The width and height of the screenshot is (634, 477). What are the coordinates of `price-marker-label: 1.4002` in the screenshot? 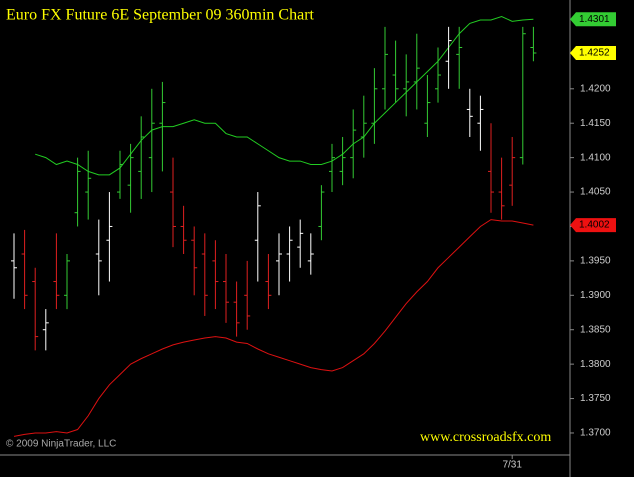 It's located at (594, 225).